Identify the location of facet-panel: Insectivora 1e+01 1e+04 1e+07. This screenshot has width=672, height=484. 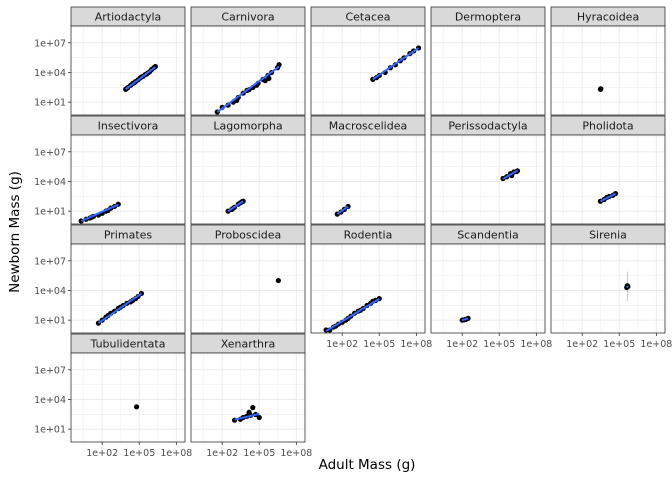
(110, 170).